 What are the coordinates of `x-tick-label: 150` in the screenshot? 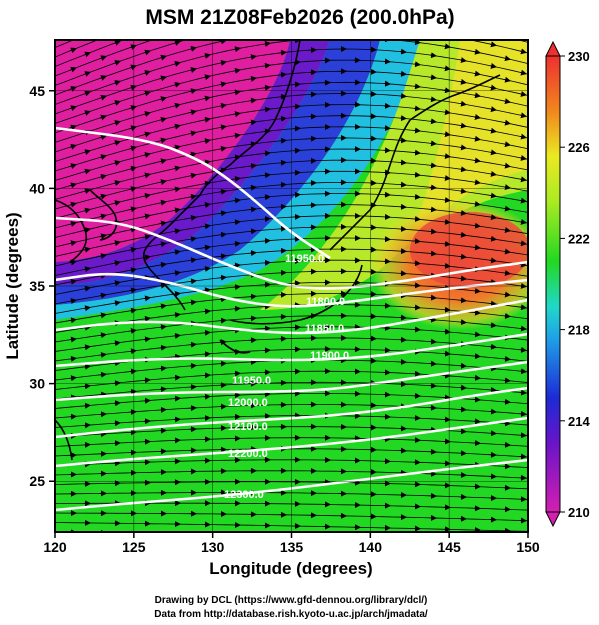 It's located at (528, 547).